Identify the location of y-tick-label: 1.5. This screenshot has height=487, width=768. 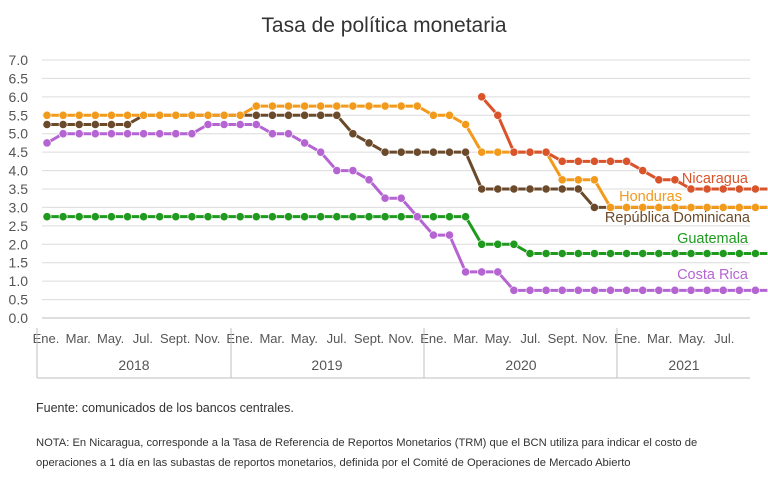
(19, 263).